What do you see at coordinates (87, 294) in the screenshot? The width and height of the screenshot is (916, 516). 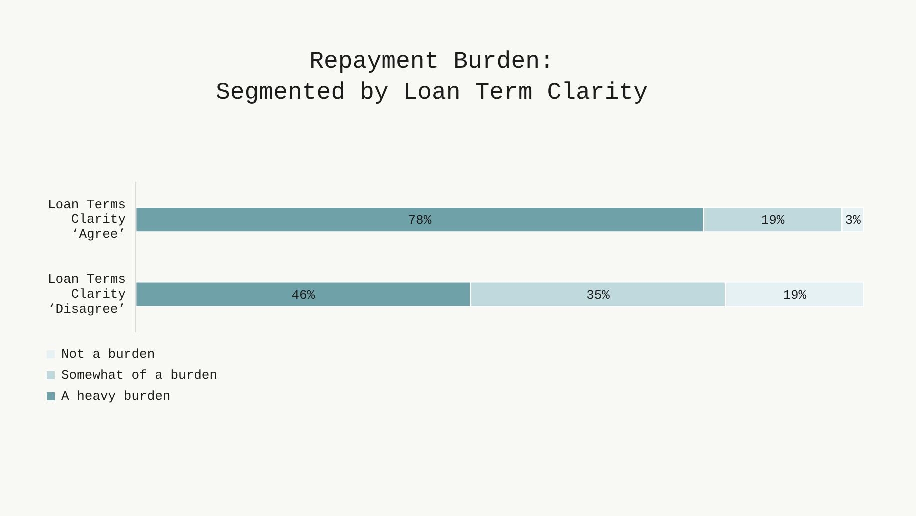 I see `y-tick-label: Loan Terms Clarity ‘Disagree’` at bounding box center [87, 294].